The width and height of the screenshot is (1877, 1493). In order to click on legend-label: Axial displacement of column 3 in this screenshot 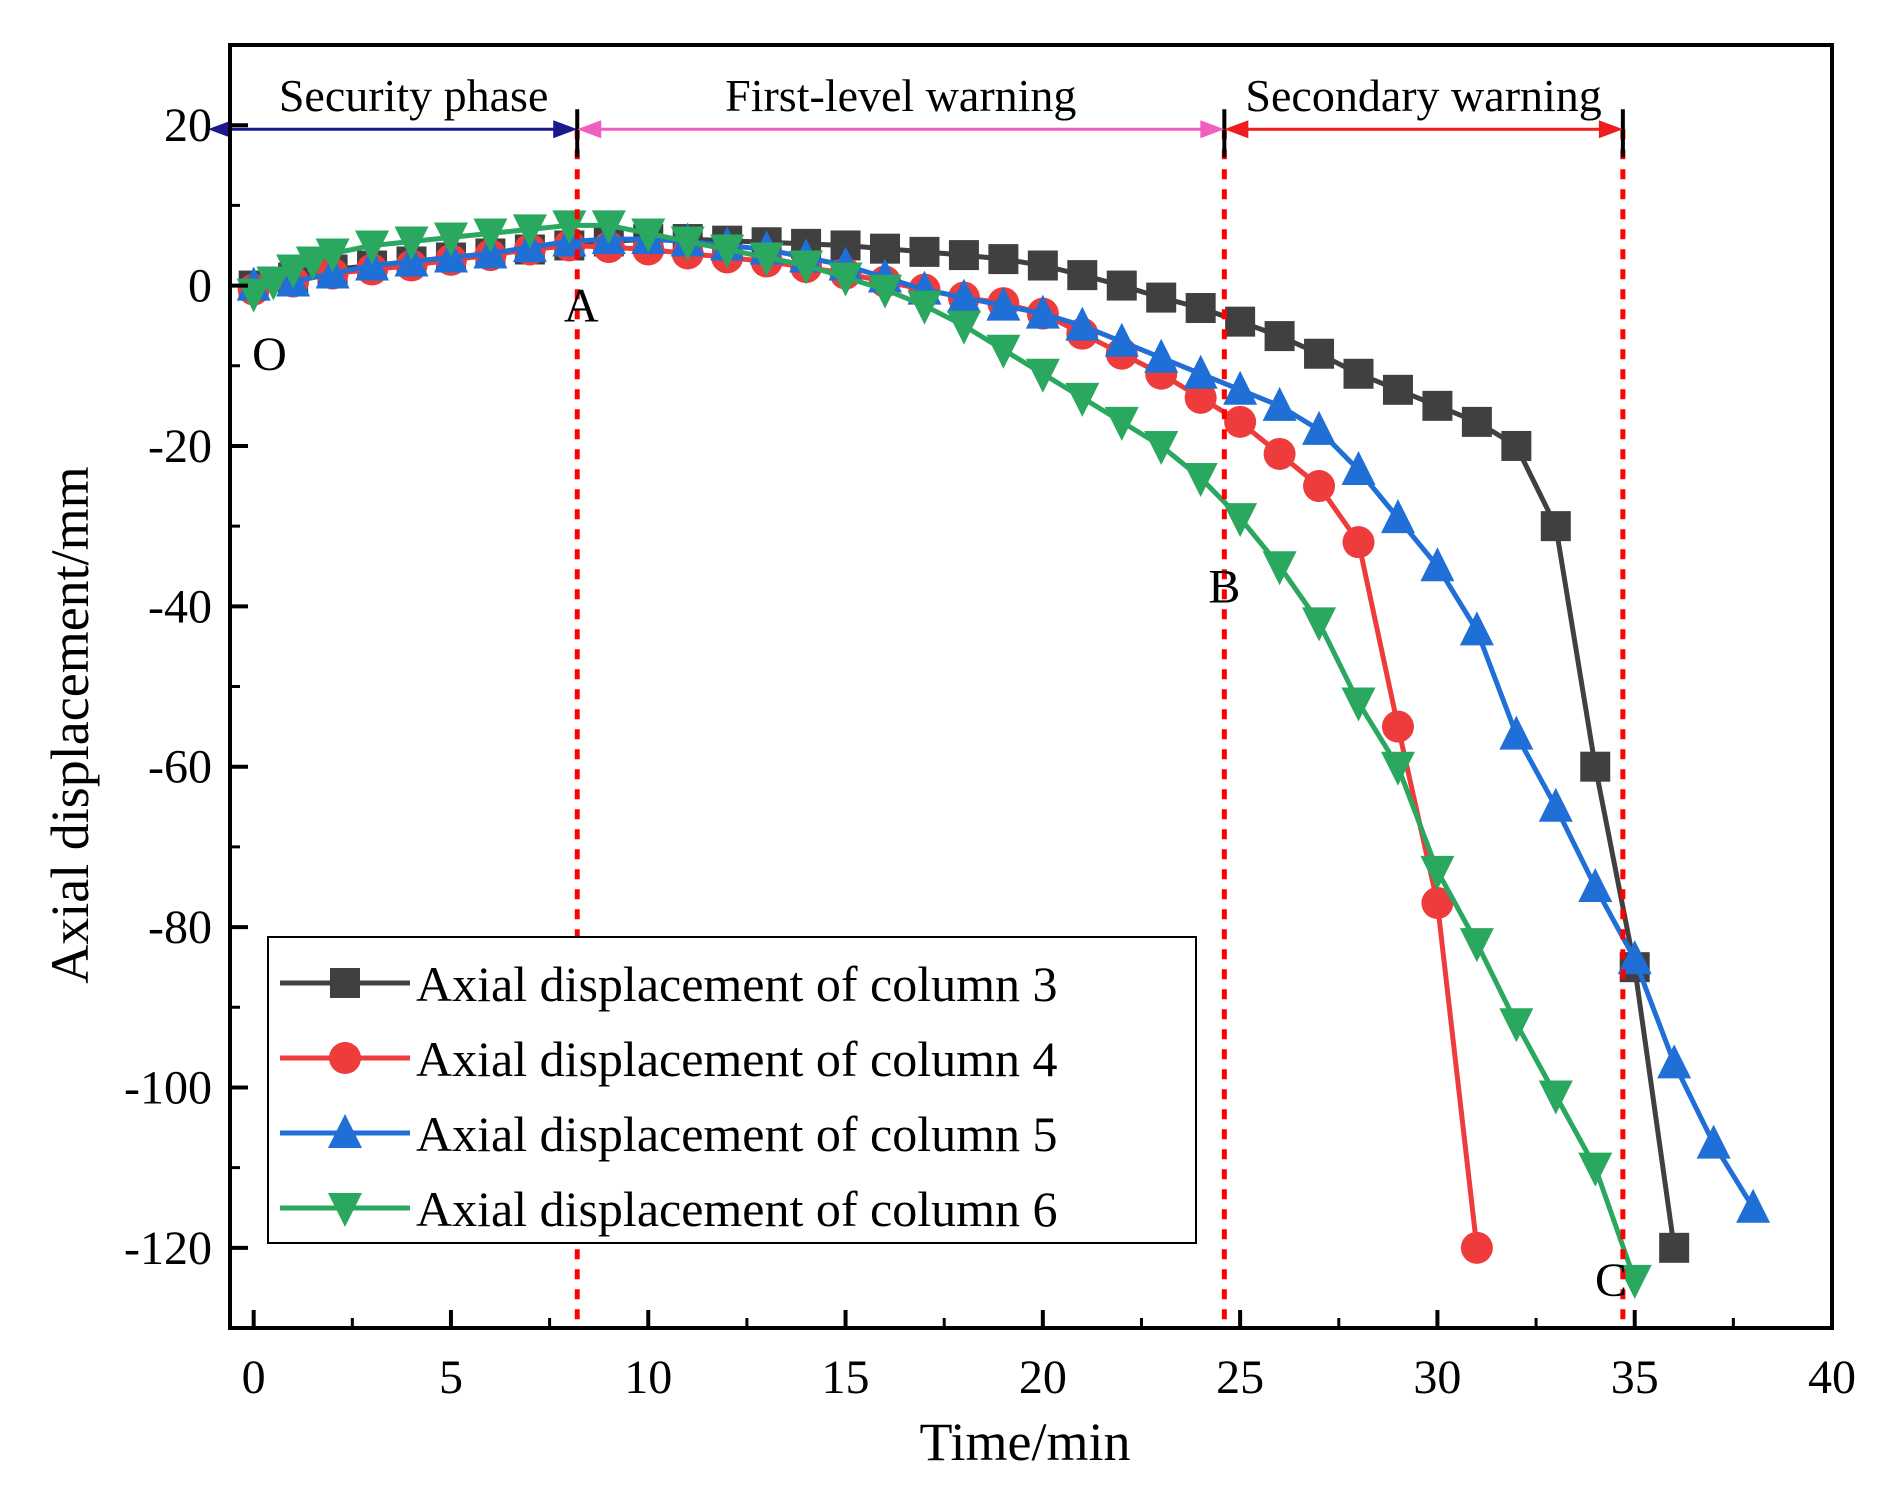, I will do `click(737, 984)`.